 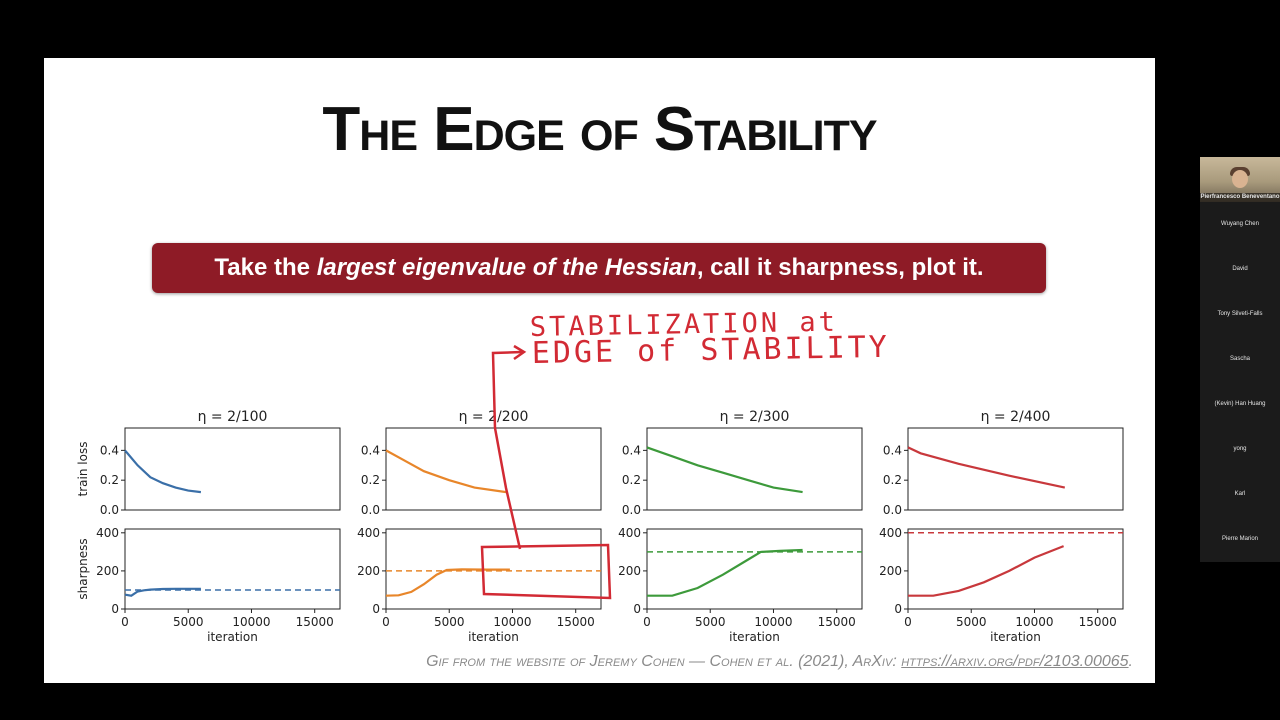 What do you see at coordinates (1239, 539) in the screenshot?
I see `participant-tile: Pierre Marion` at bounding box center [1239, 539].